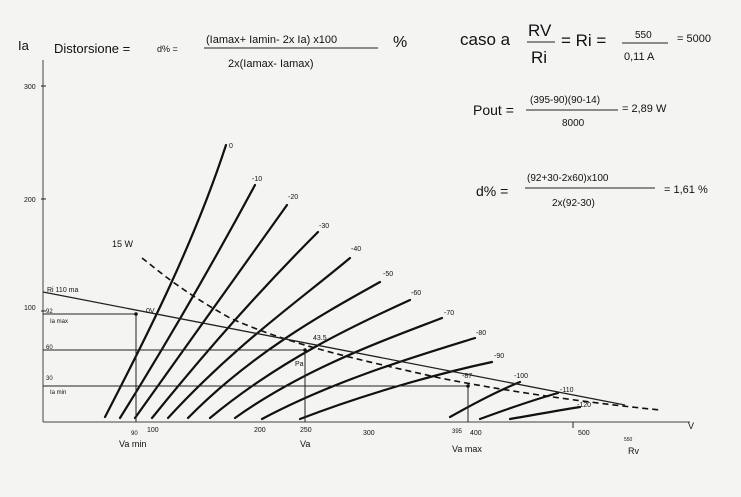 Image resolution: width=741 pixels, height=497 pixels. I want to click on curve-m10, so click(187, 301).